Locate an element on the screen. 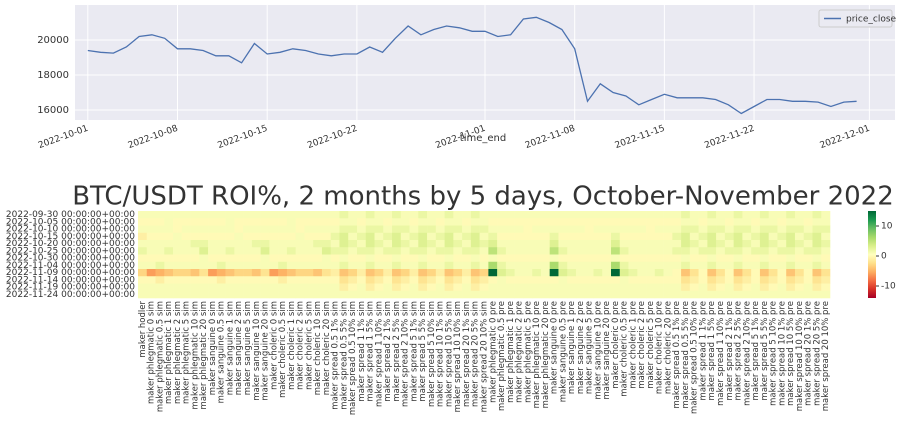  y-tick-label: 18000 is located at coordinates (53, 75).